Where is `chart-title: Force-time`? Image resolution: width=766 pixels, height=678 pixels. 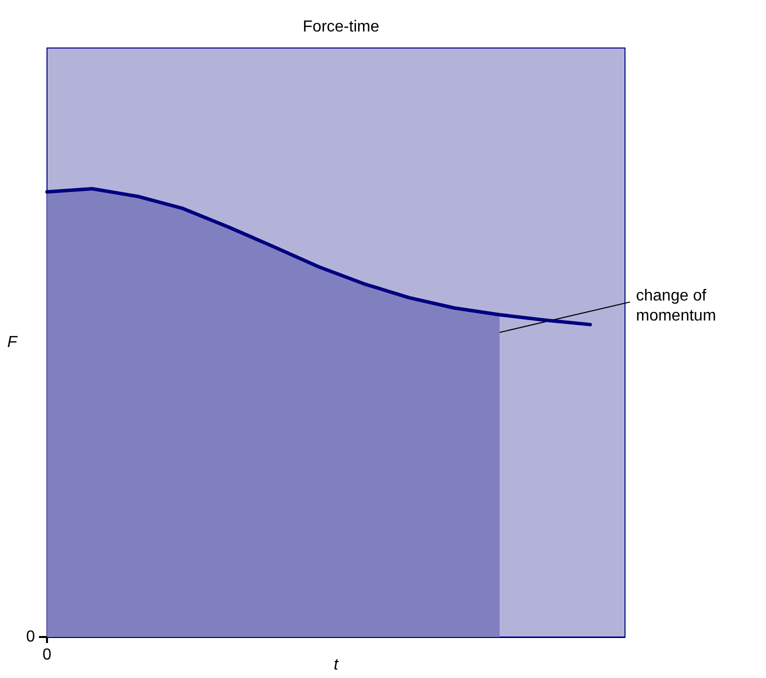
chart-title: Force-time is located at coordinates (341, 27).